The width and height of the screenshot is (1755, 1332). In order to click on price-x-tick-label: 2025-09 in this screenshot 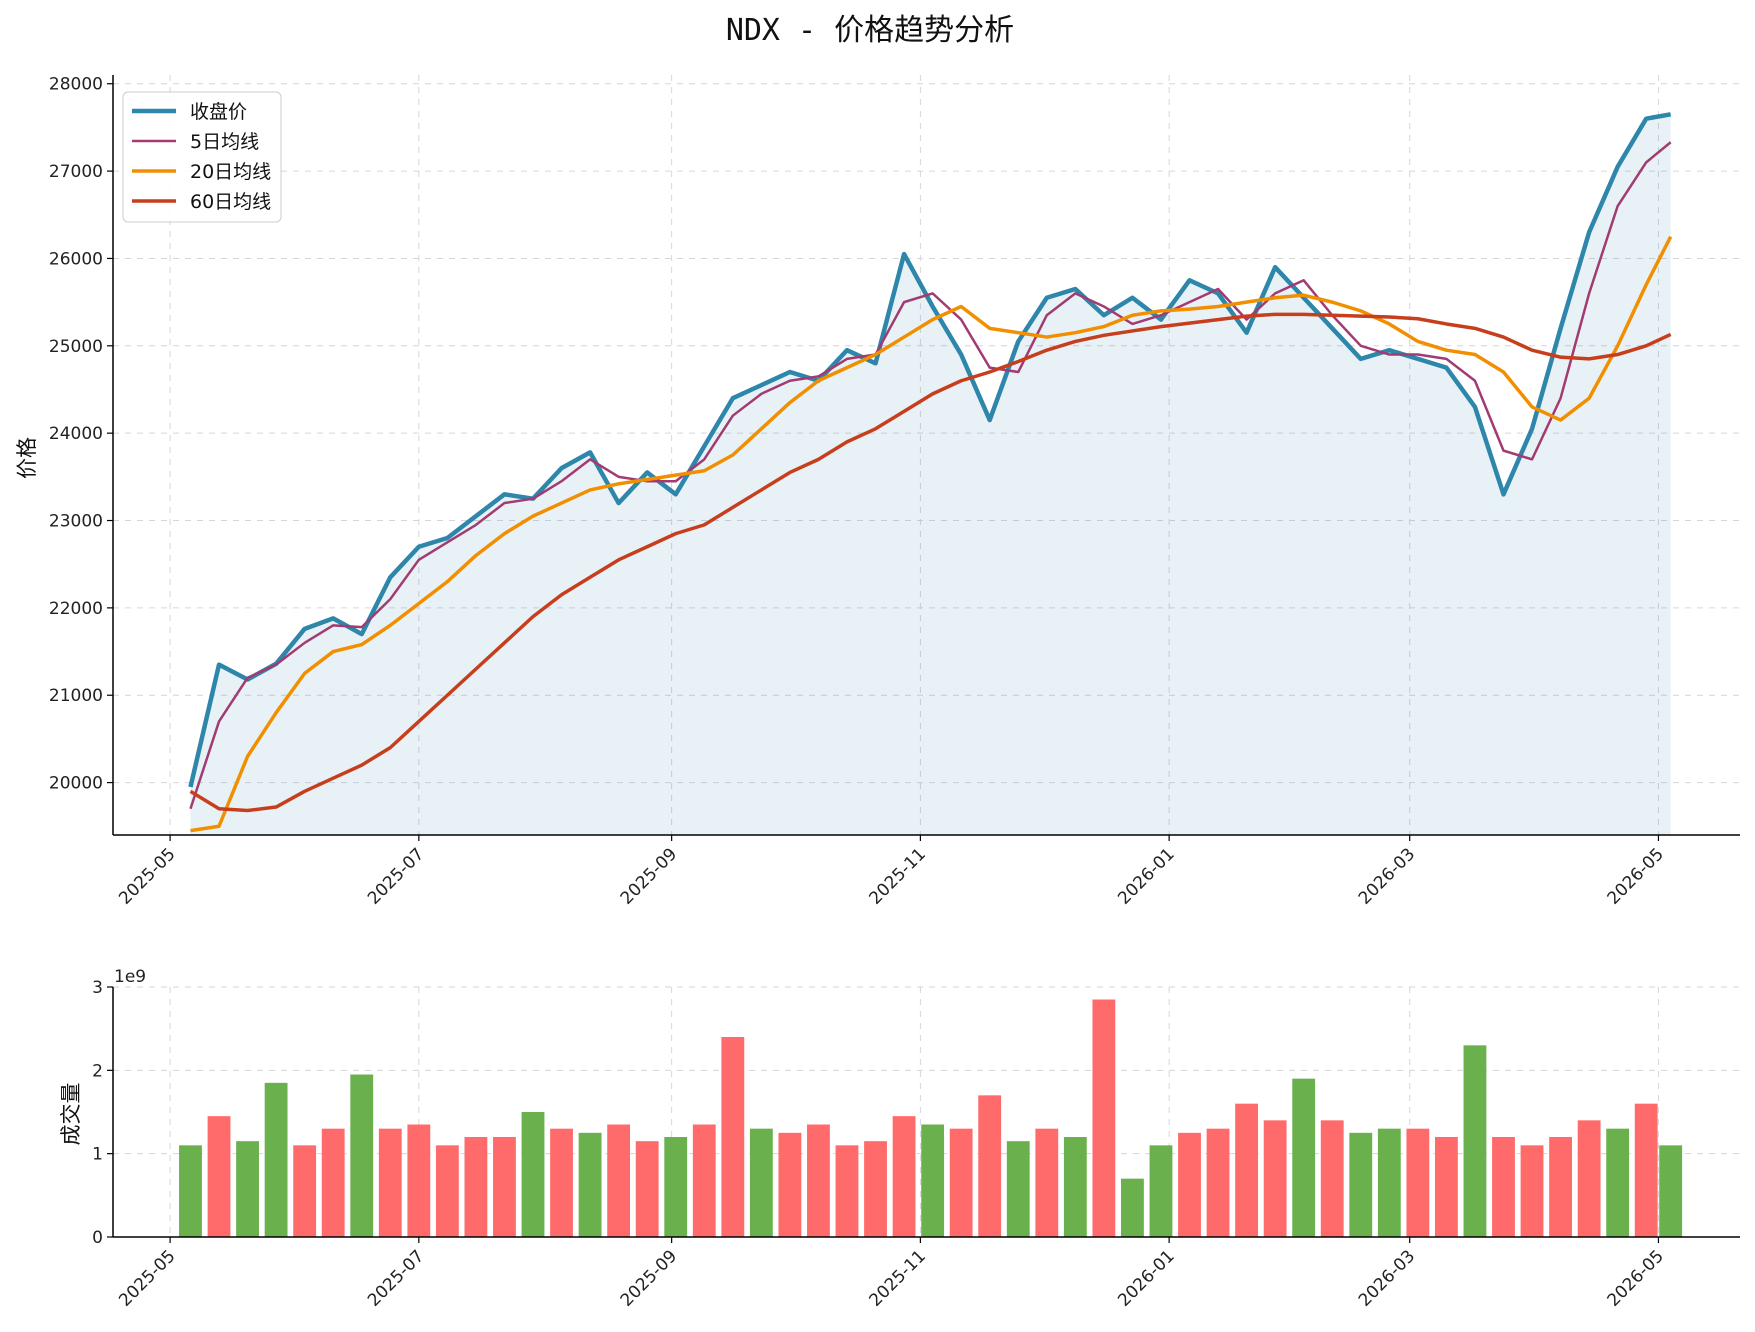, I will do `click(649, 876)`.